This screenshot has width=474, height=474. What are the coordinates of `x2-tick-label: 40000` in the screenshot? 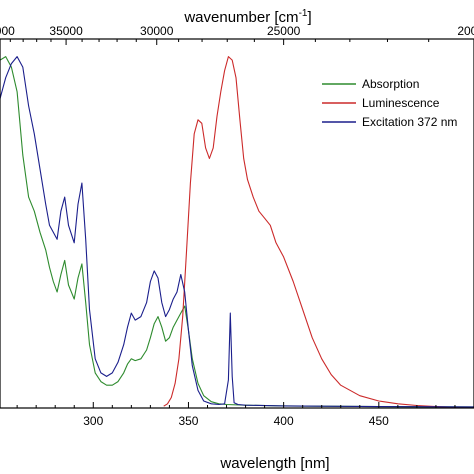 It's located at (7, 31).